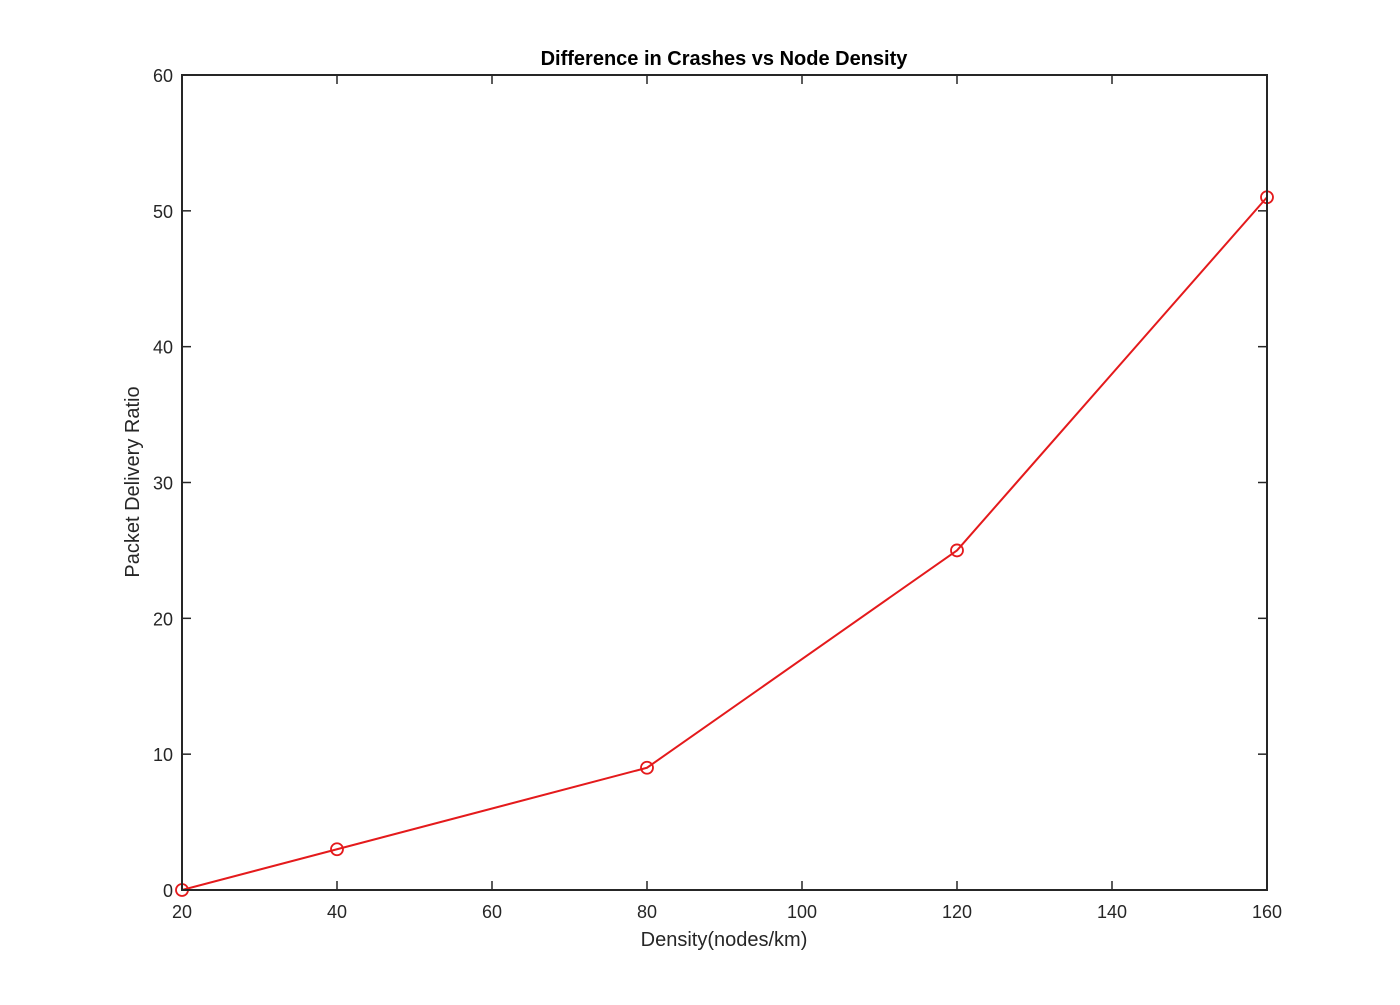  What do you see at coordinates (133, 481) in the screenshot?
I see `y-axis-label: Packet Delivery Ratio` at bounding box center [133, 481].